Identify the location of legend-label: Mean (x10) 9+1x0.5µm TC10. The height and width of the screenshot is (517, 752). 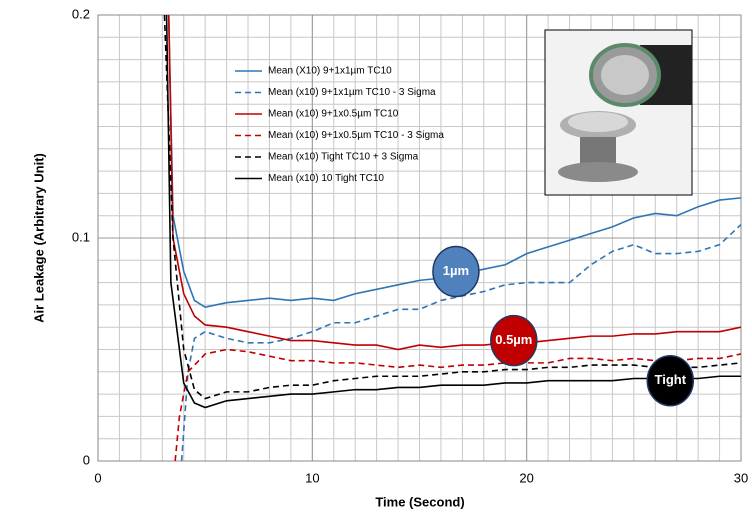
(333, 114).